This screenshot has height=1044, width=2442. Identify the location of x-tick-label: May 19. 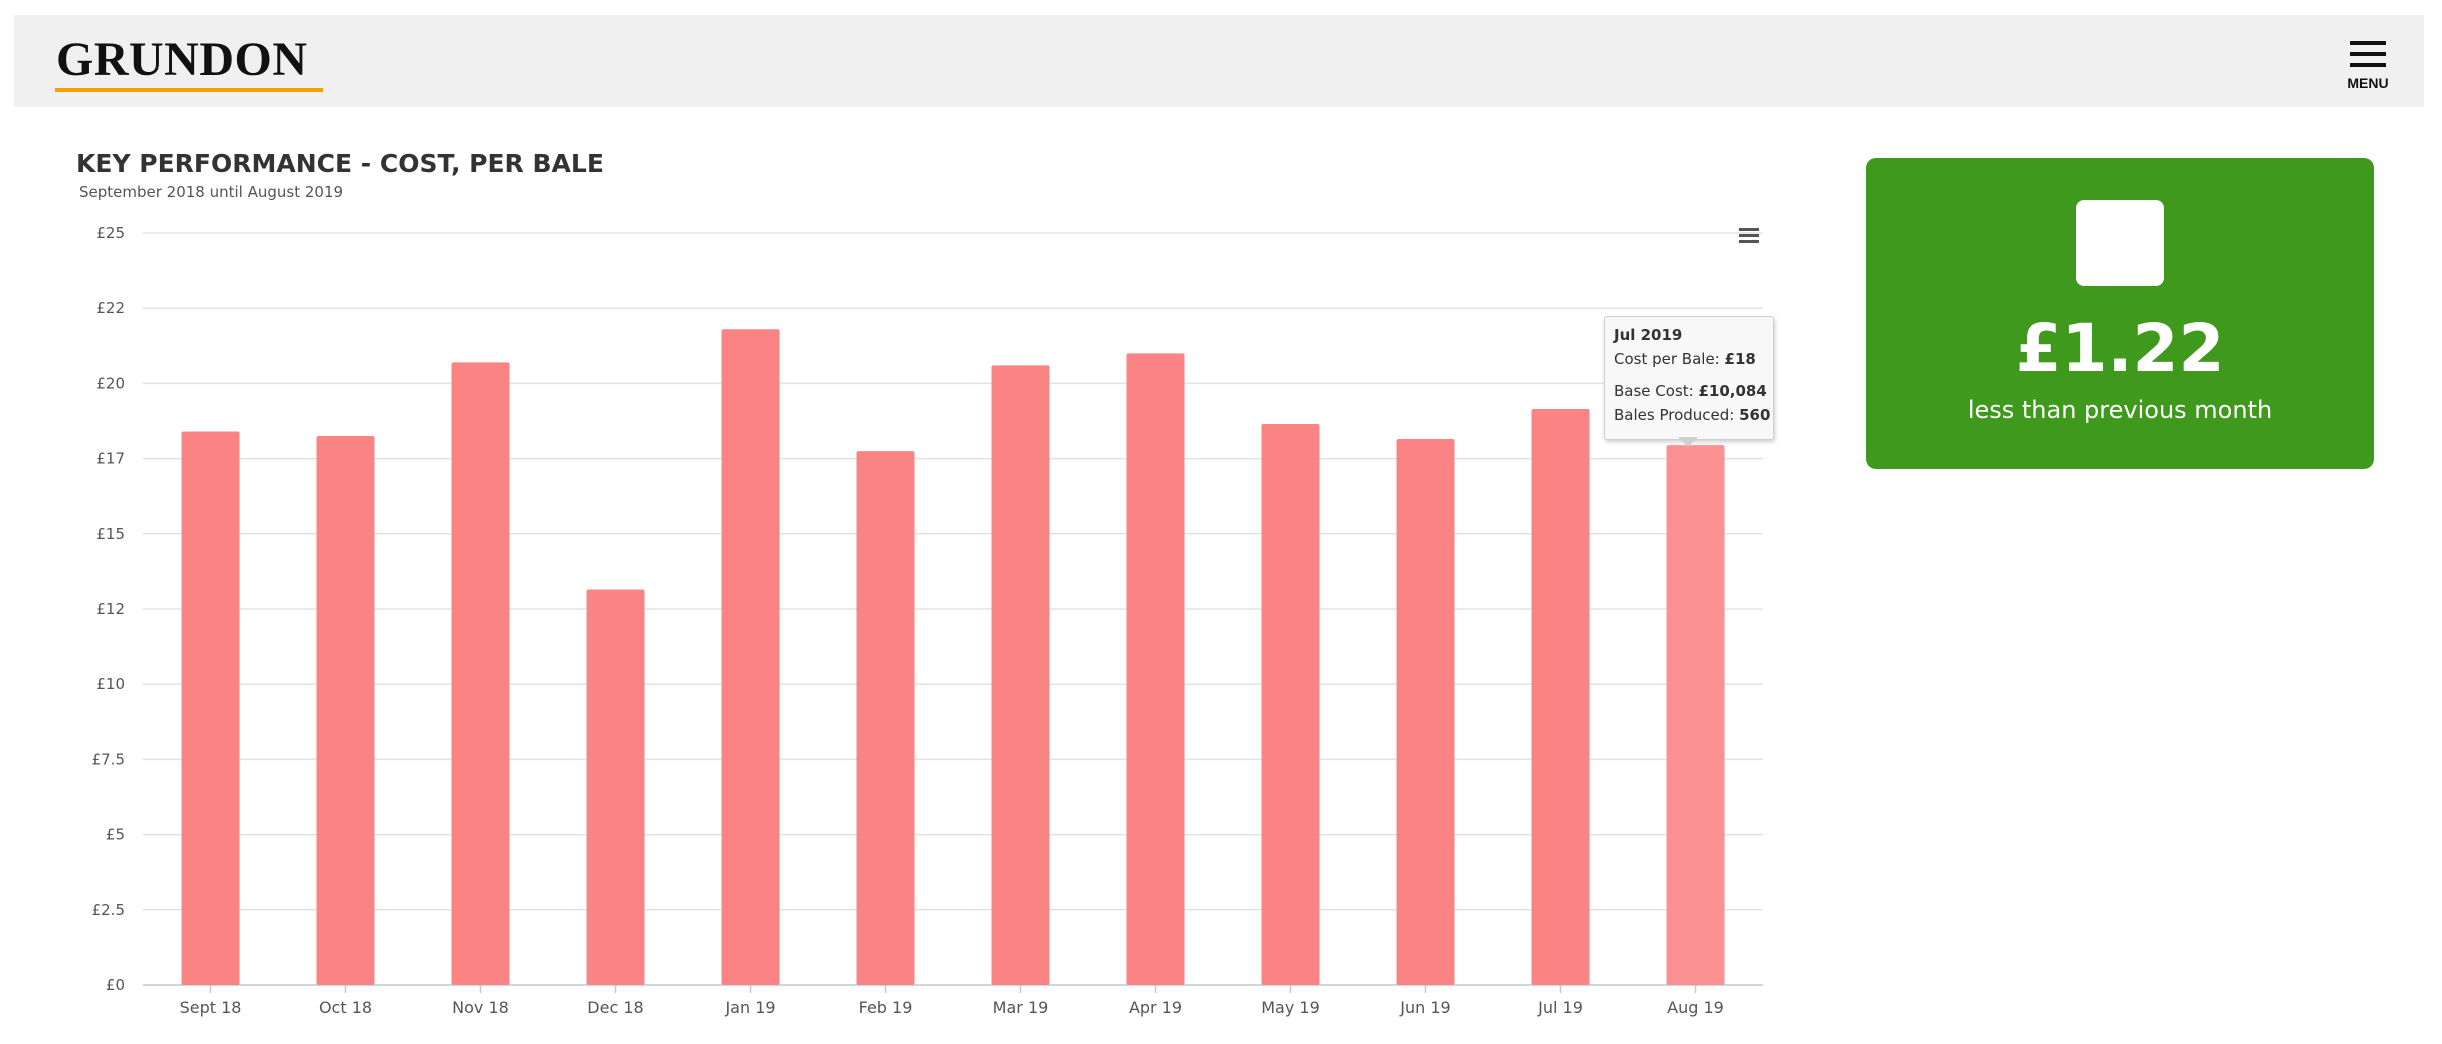
(1290, 1007).